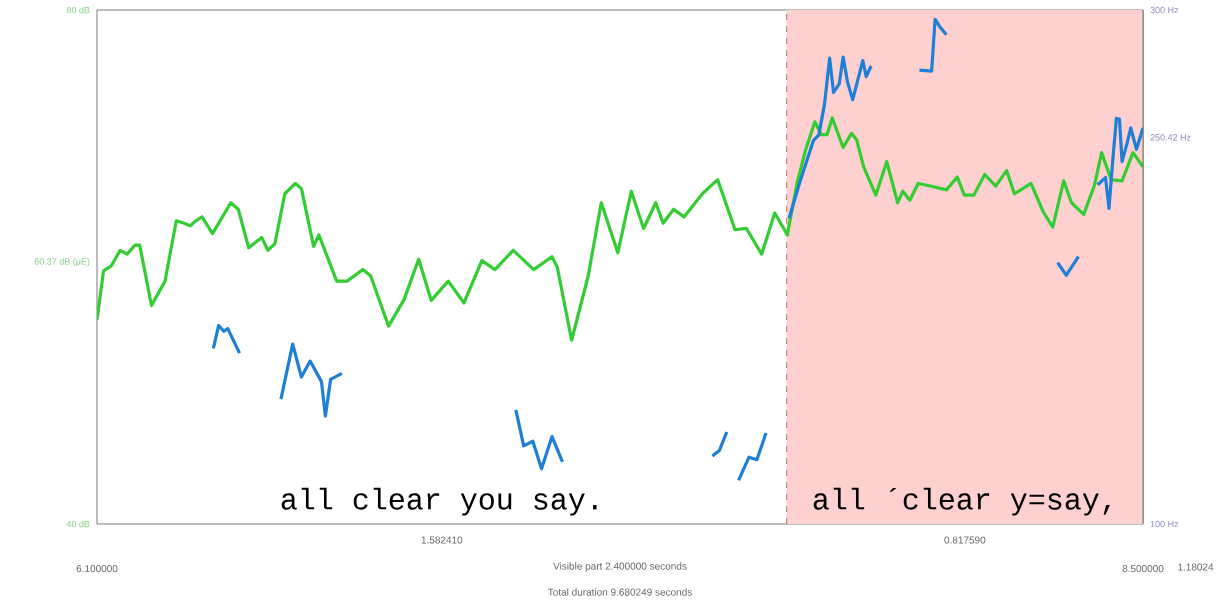 This screenshot has width=1220, height=601. What do you see at coordinates (620, 567) in the screenshot?
I see `text: Visible part 2.400000 seconds` at bounding box center [620, 567].